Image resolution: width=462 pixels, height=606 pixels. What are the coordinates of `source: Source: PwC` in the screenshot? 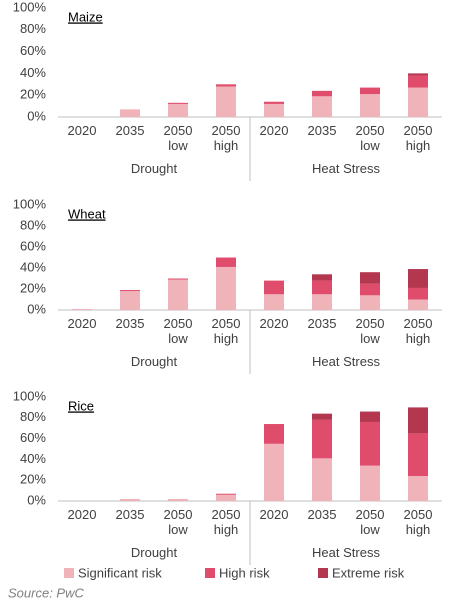 It's located at (46, 592).